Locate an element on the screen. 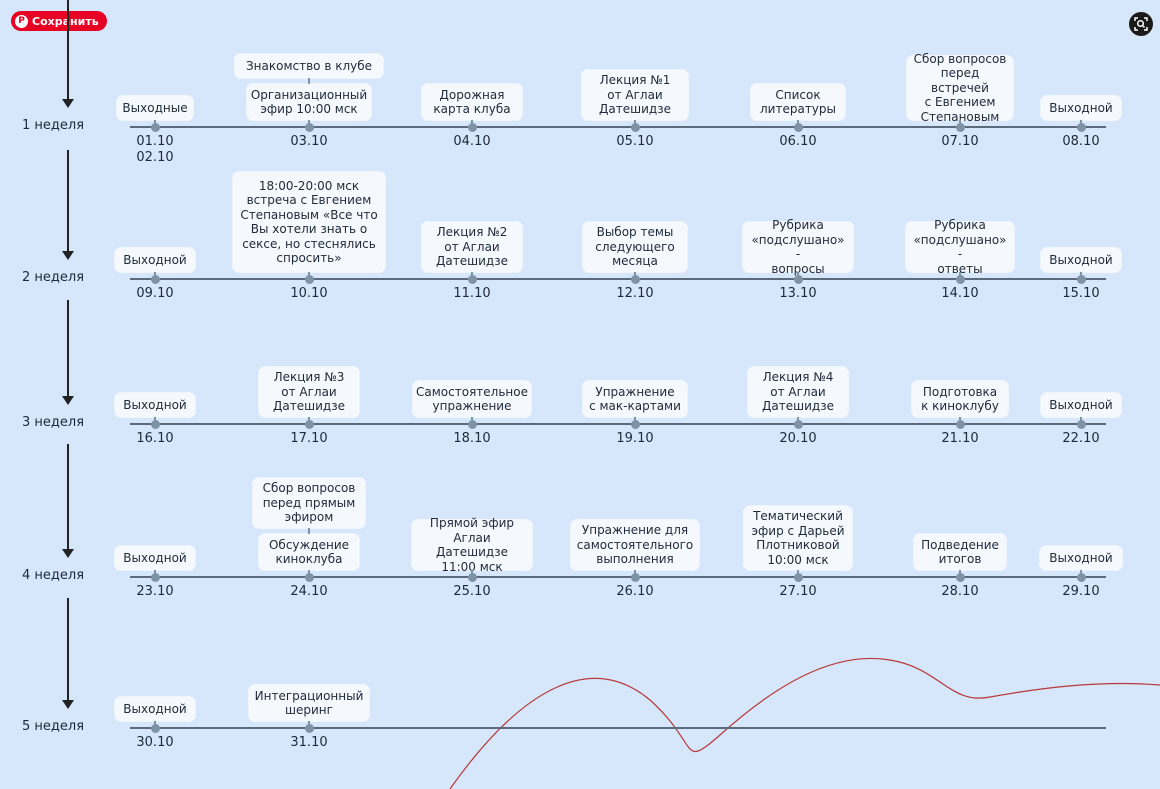 The image size is (1160, 789). day-date: 22.10 is located at coordinates (1081, 438).